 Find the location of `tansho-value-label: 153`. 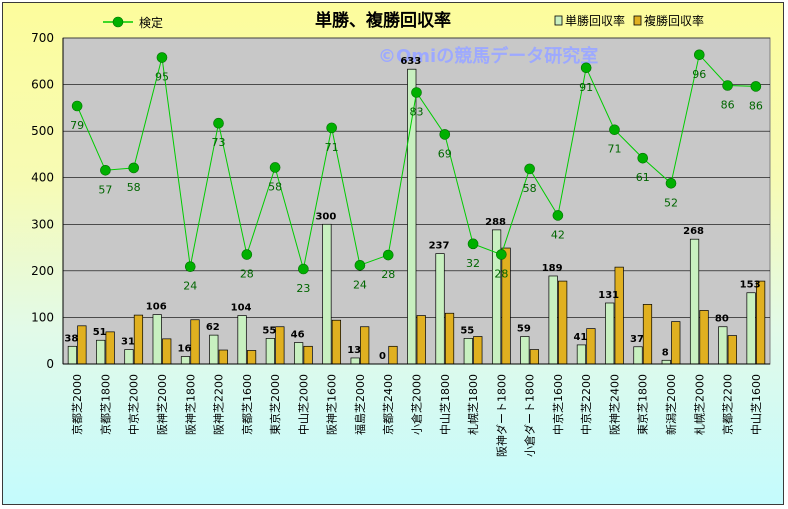

tansho-value-label: 153 is located at coordinates (750, 285).